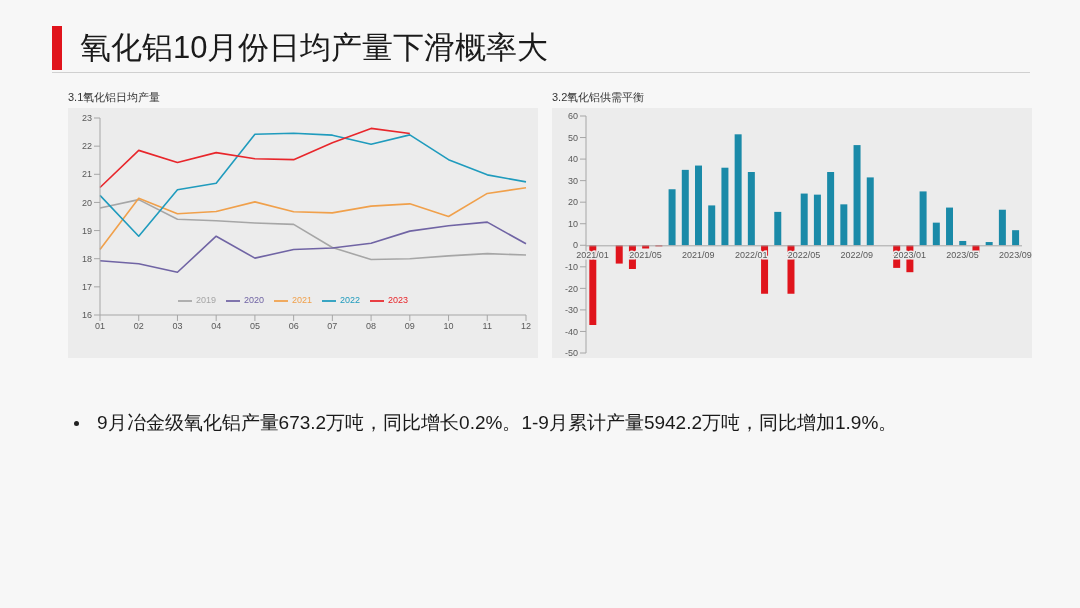  I want to click on x-tick-label: 03, so click(177, 326).